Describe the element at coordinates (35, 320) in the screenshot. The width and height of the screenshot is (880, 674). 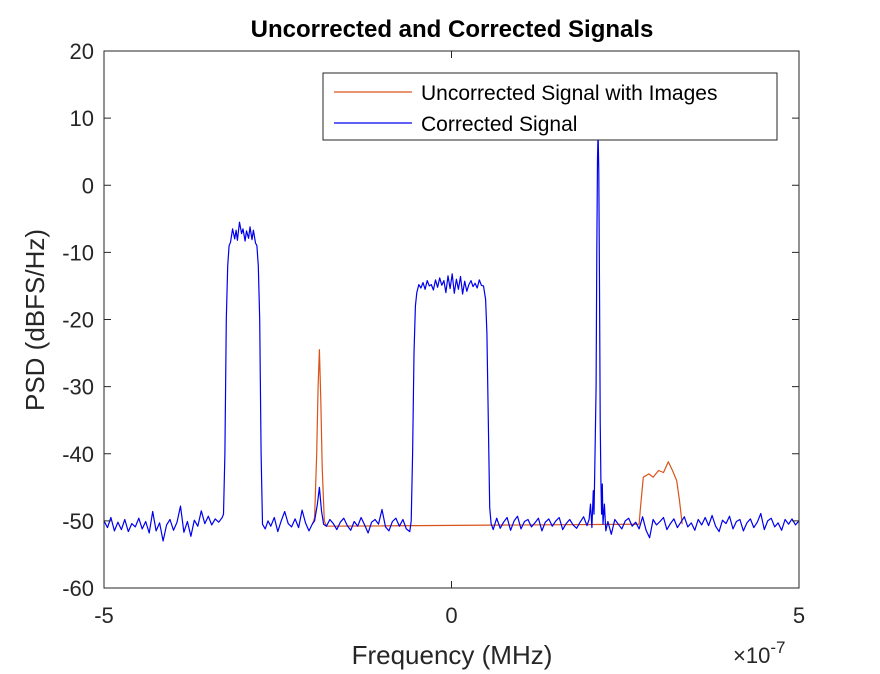
I see `y-axis-label: PSD (dBFS/Hz)` at that location.